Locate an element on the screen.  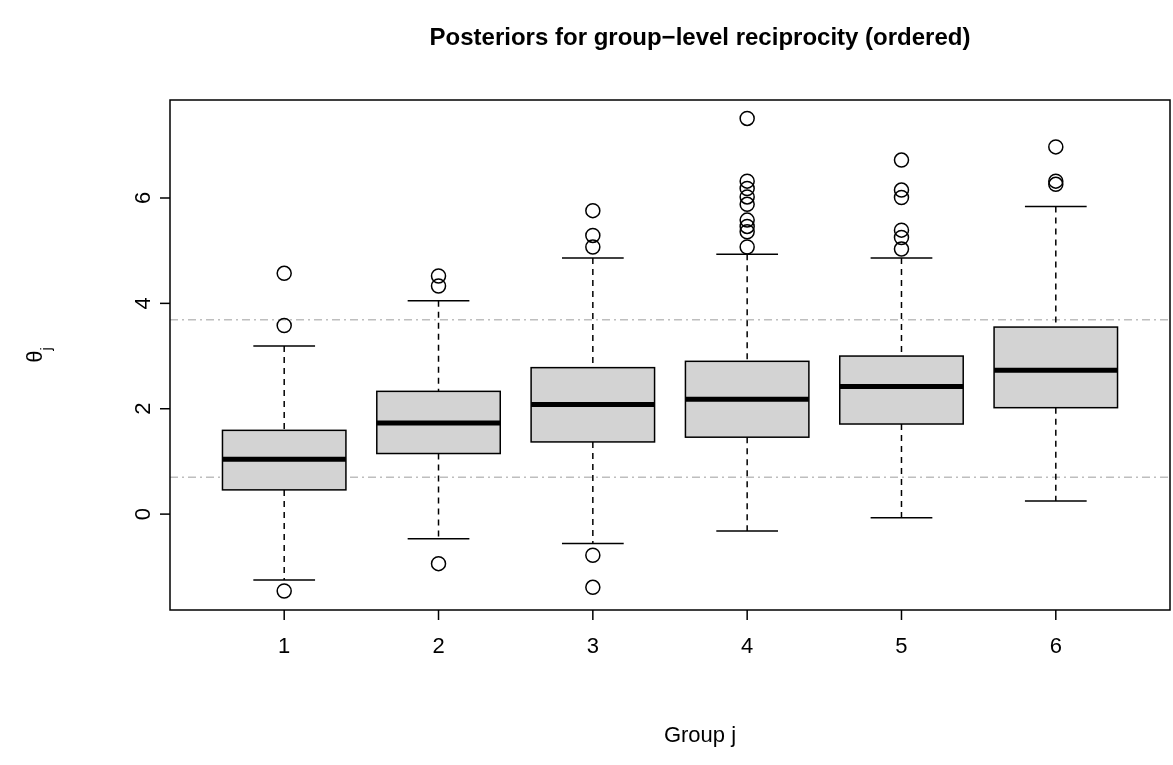
x-tick-label: 5 is located at coordinates (901, 645).